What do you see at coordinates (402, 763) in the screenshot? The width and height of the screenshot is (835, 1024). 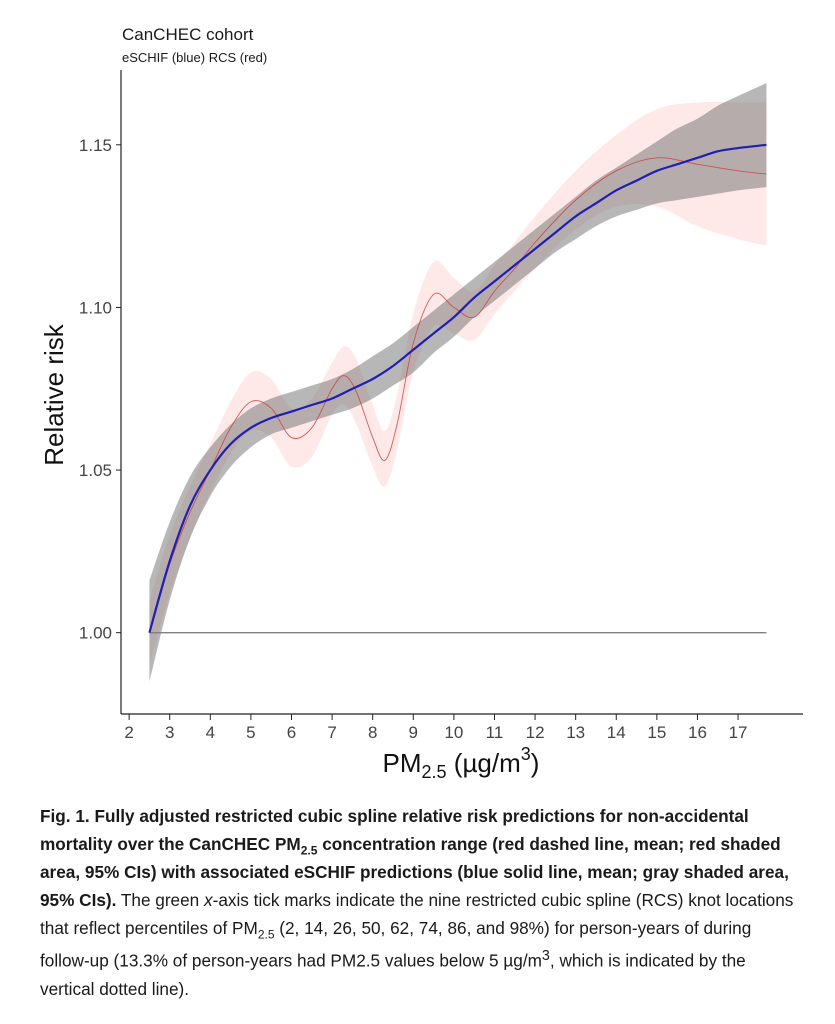 I see `x-axis-label-main: PM` at bounding box center [402, 763].